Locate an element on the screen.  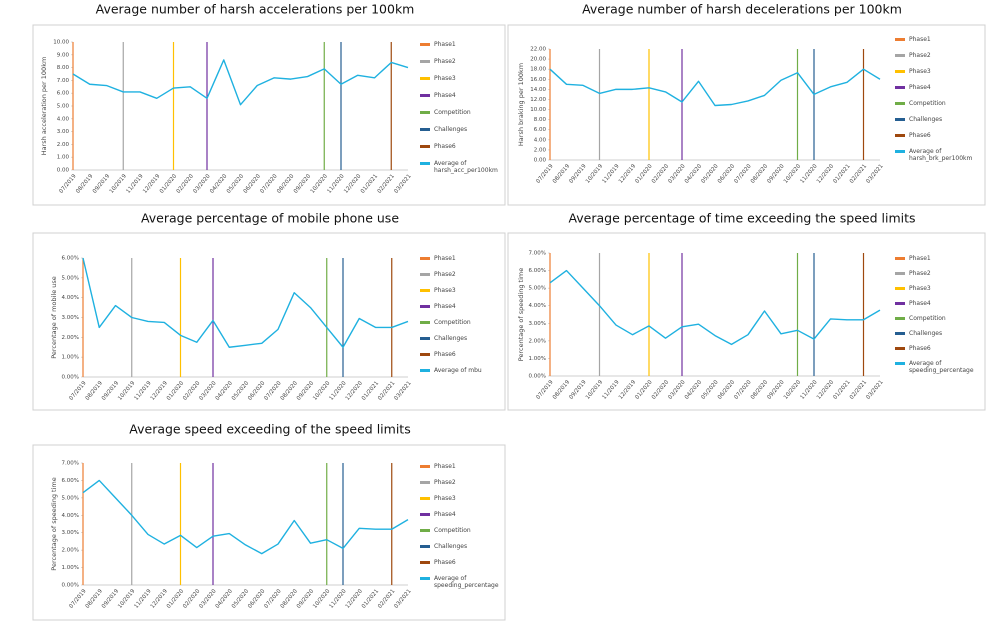
legend-label: Average of speeding_percentage is located at coordinates (941, 367).